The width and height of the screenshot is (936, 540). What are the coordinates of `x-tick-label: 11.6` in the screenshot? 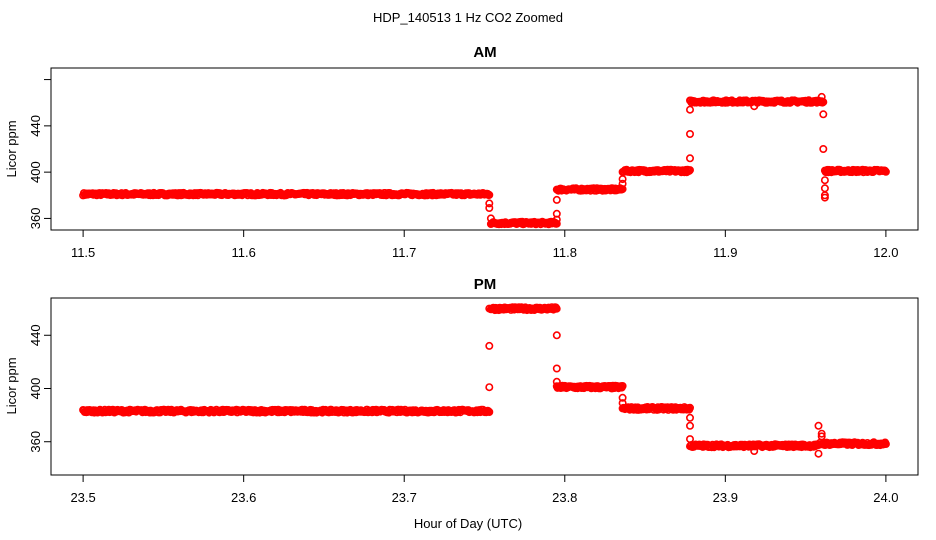 It's located at (243, 252).